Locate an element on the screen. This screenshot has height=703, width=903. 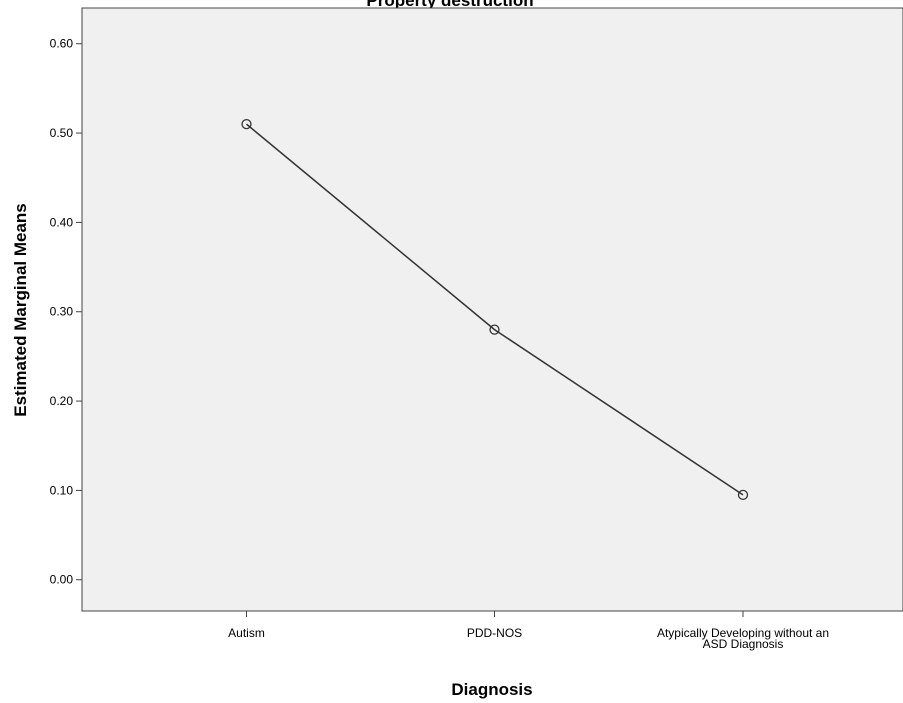
chart-title: Property destruction is located at coordinates (449, 5).